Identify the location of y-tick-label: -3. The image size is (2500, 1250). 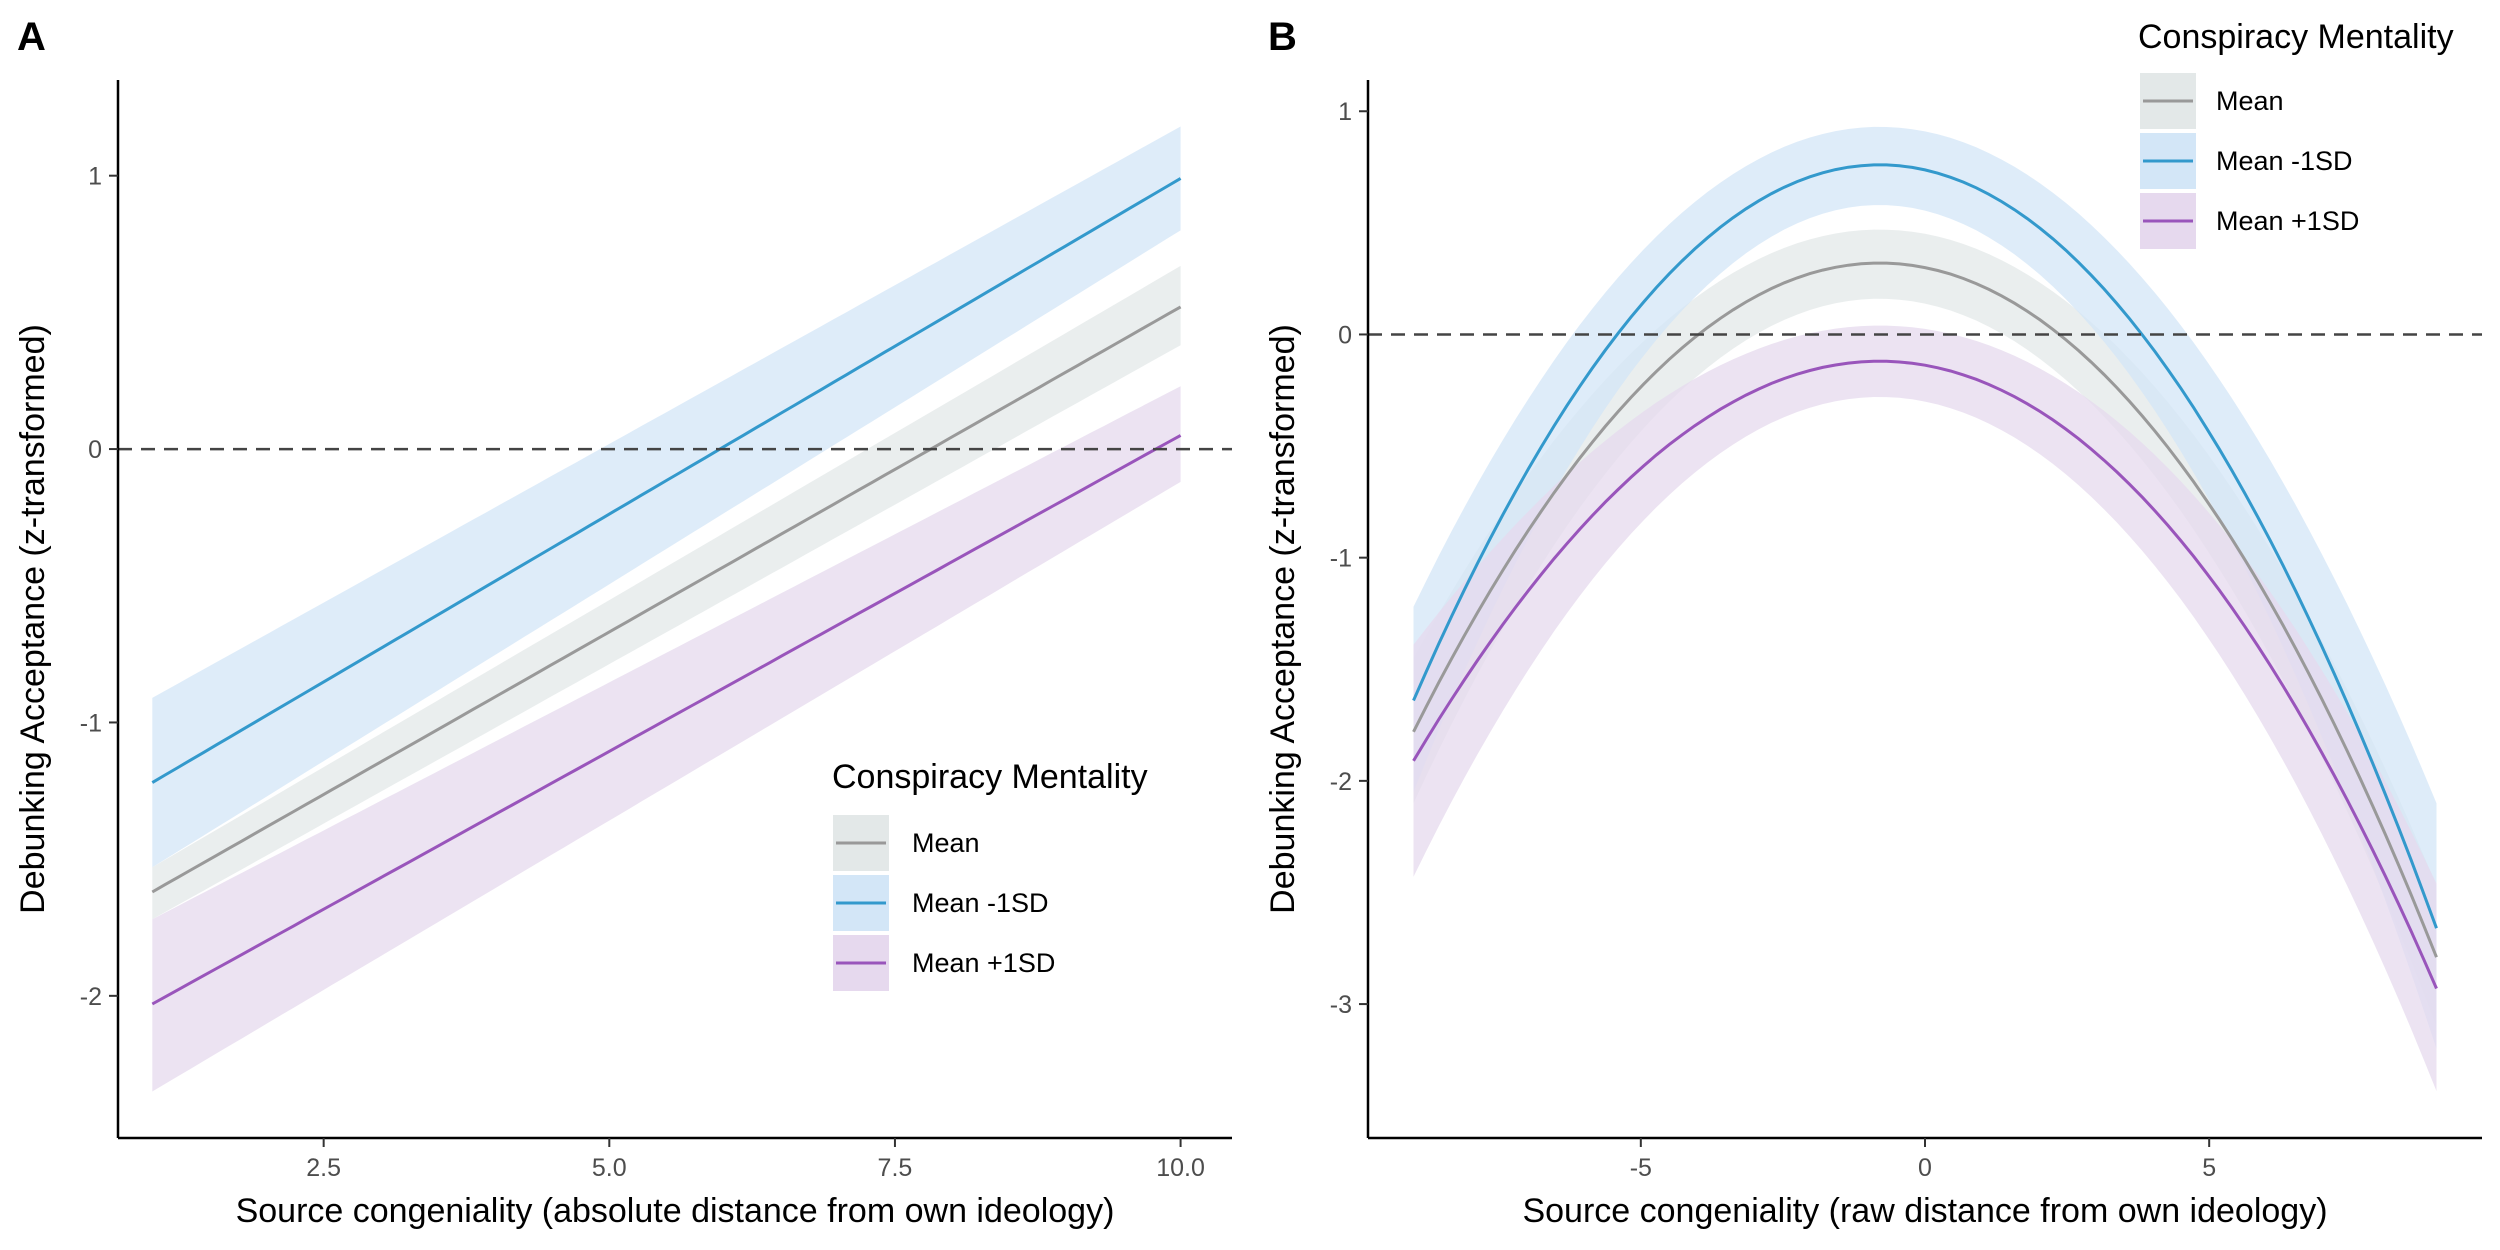
(1341, 1005).